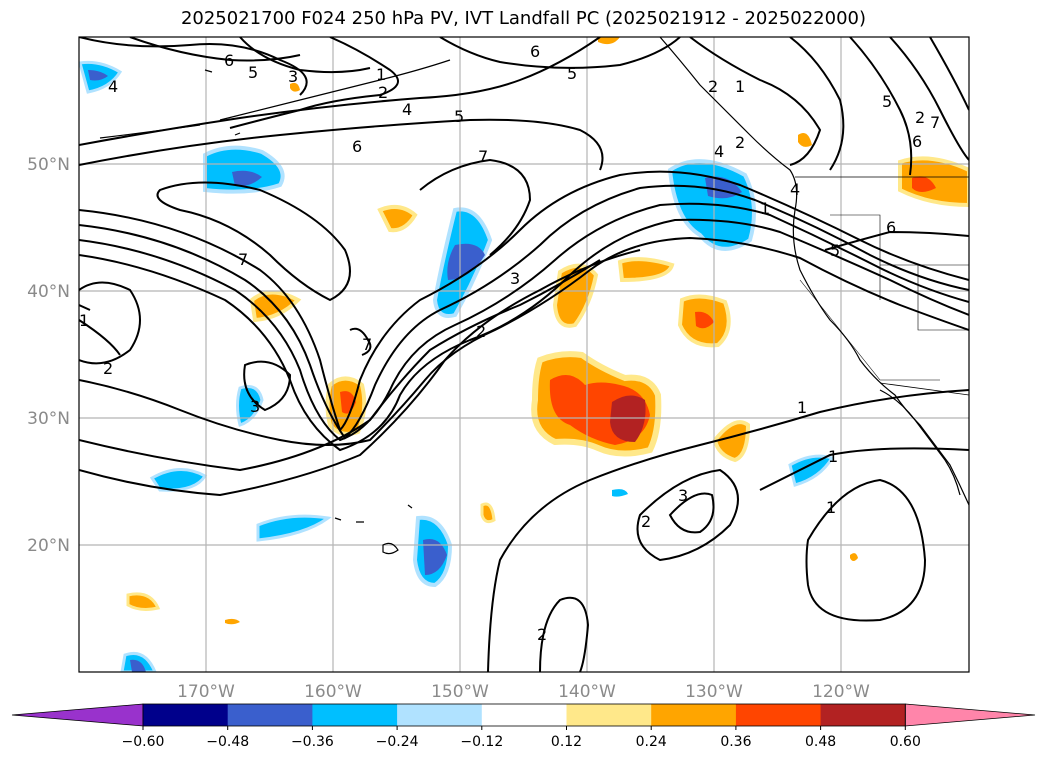  I want to click on colorbar-tick-label: 0.36, so click(735, 742).